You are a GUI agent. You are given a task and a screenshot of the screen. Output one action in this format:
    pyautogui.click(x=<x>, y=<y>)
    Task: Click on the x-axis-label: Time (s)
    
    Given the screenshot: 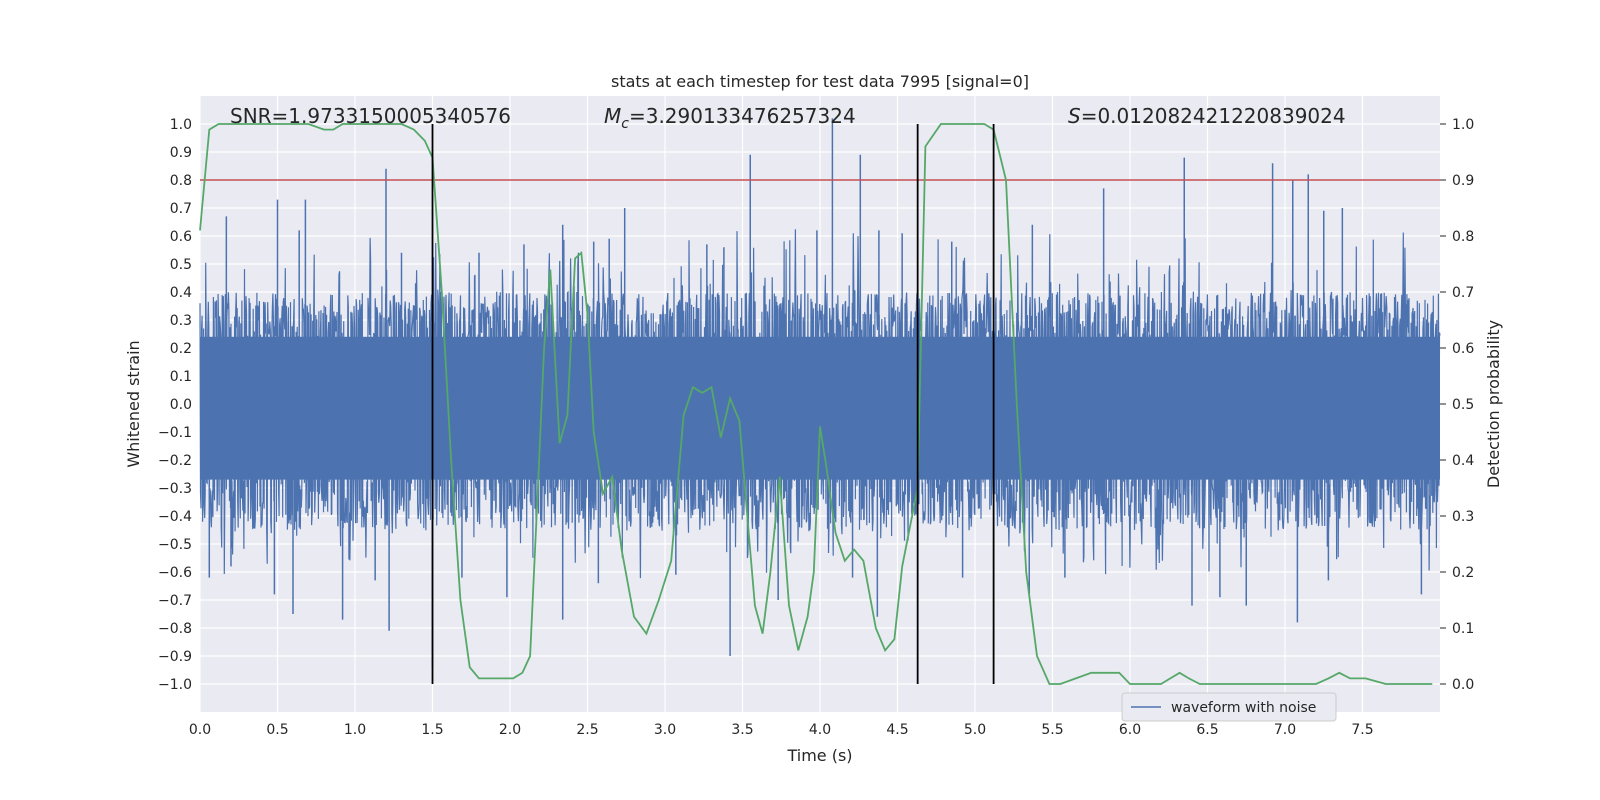 What is the action you would take?
    pyautogui.click(x=819, y=755)
    